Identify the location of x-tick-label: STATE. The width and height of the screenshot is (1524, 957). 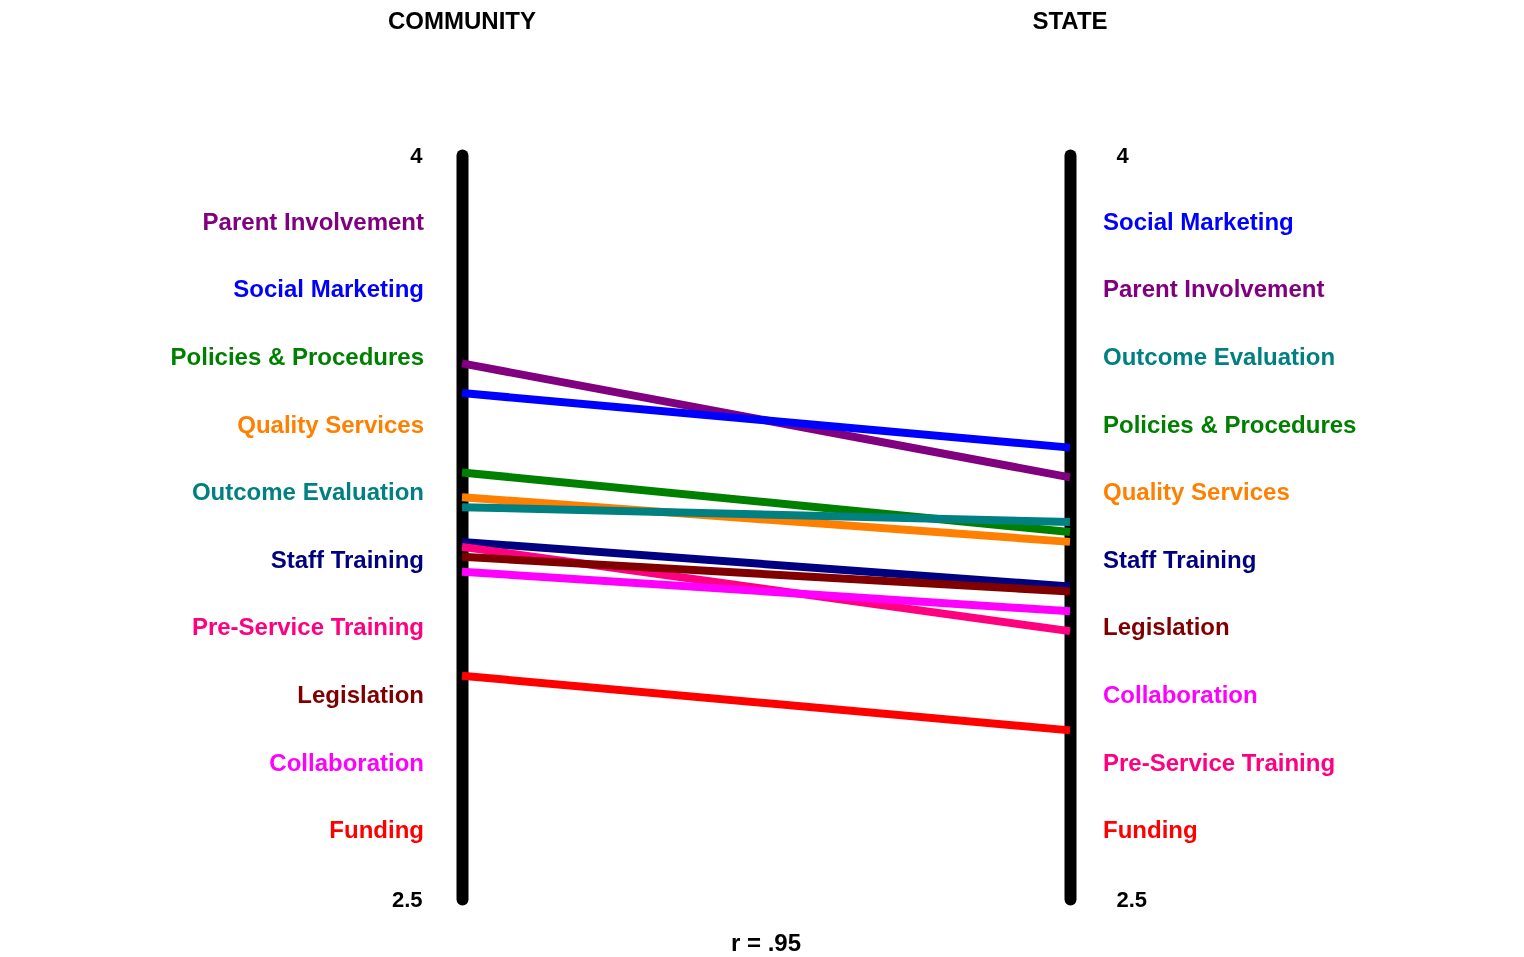
(1070, 20).